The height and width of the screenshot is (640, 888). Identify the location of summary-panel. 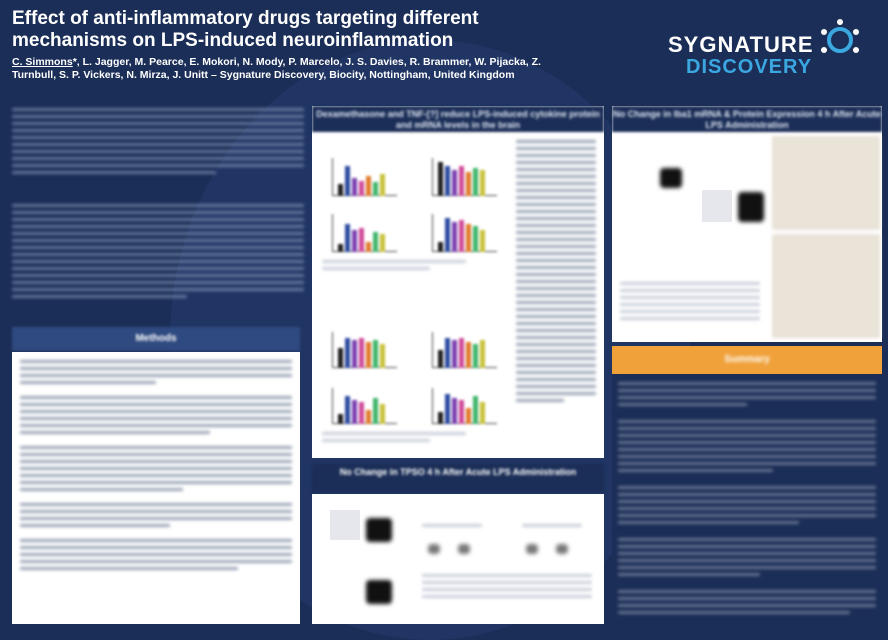
(747, 499).